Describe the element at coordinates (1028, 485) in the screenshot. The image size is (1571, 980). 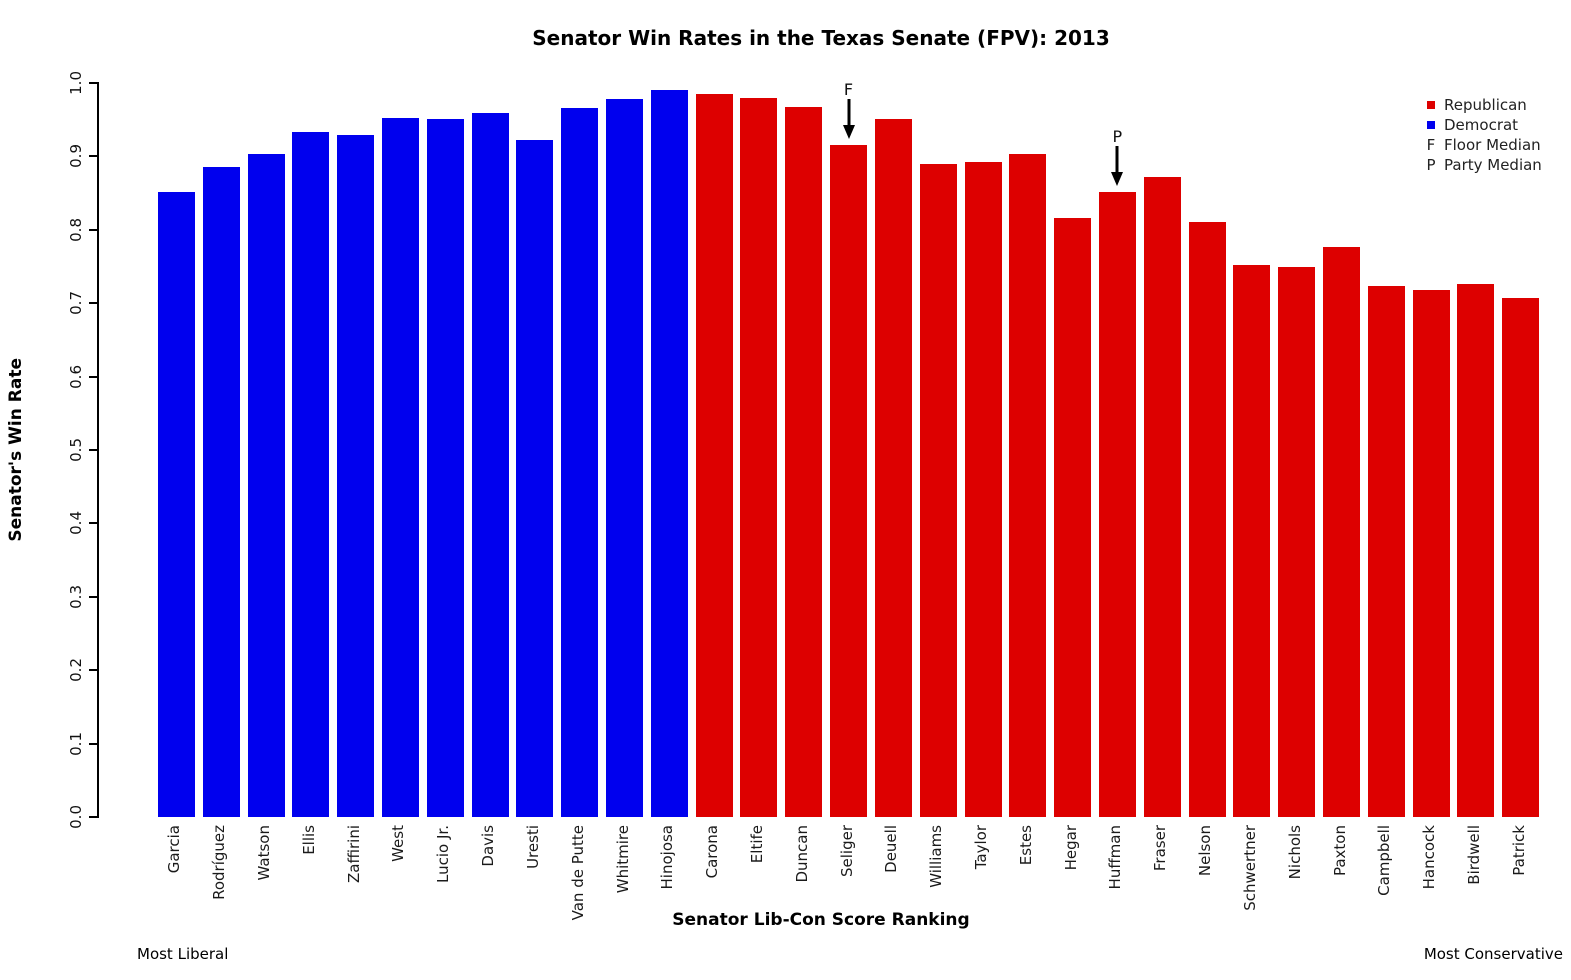
I see `bar-estes` at that location.